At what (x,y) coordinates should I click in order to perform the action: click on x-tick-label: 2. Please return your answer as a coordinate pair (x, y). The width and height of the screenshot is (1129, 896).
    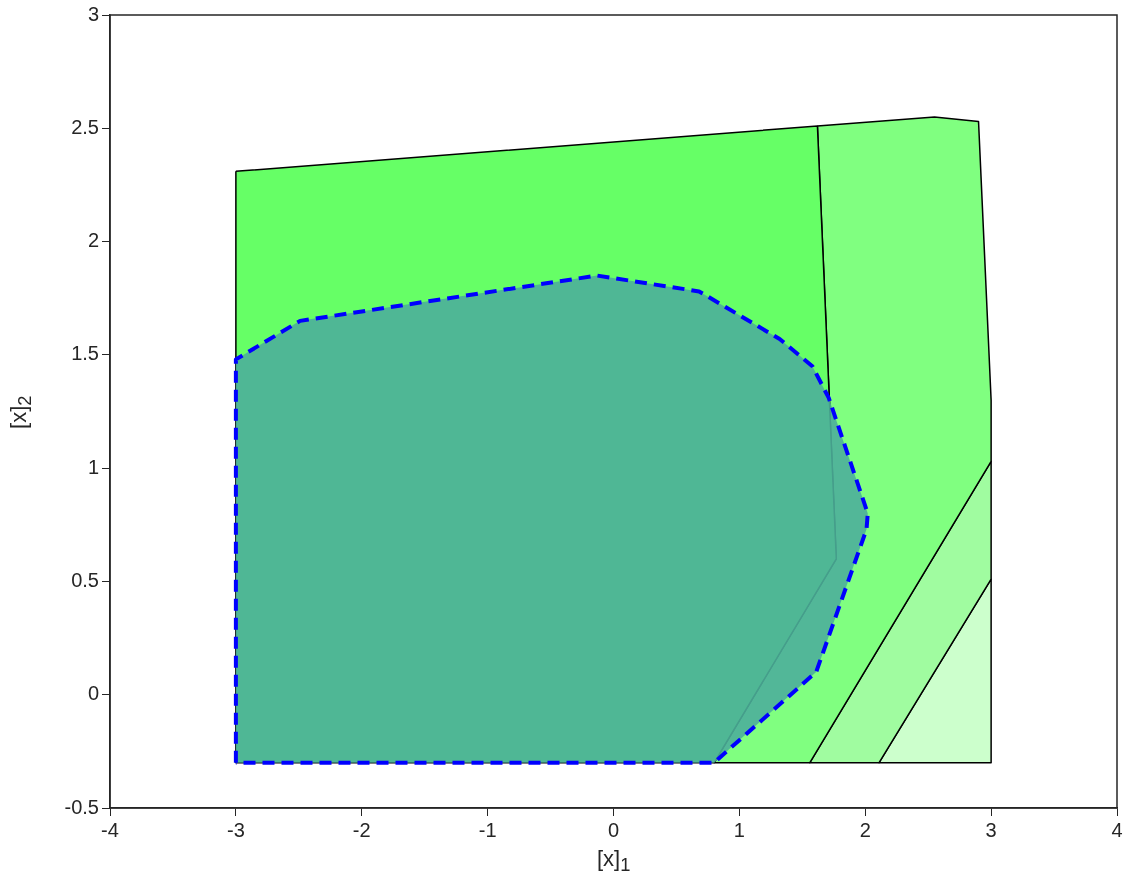
    Looking at the image, I should click on (865, 829).